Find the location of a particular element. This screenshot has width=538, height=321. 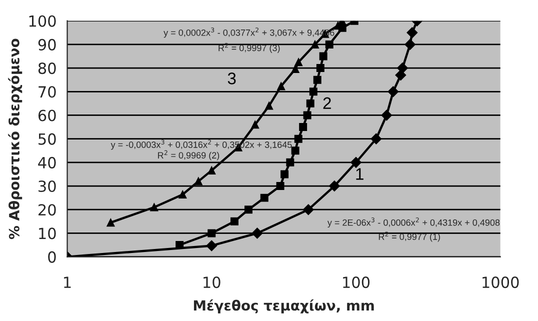

x-tick-label: 1 is located at coordinates (67, 282).